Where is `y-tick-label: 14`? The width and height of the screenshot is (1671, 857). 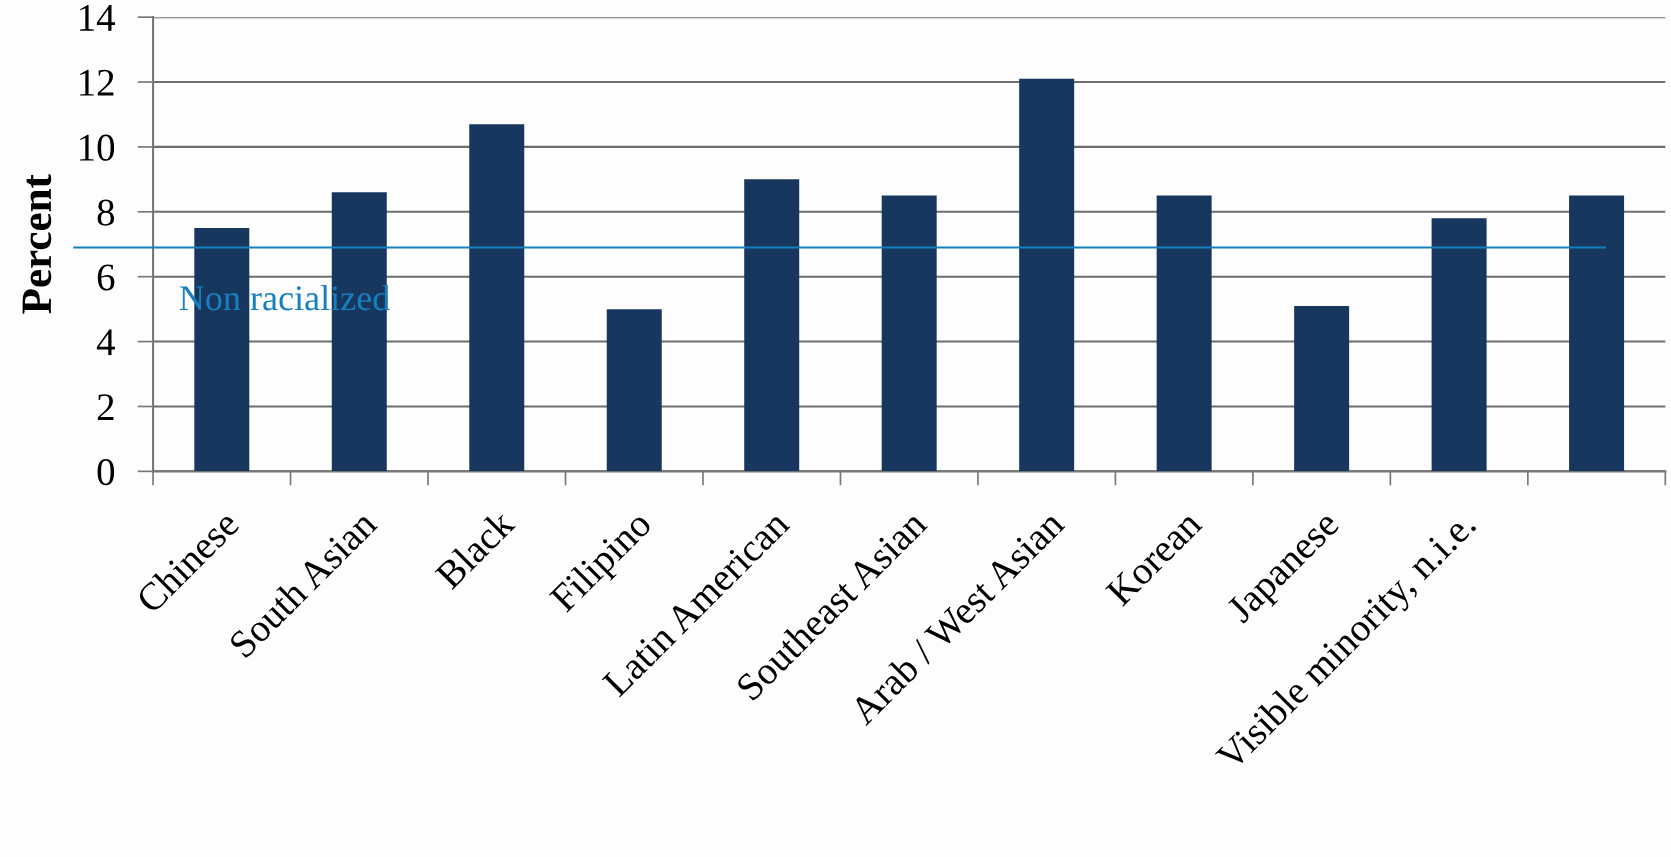 y-tick-label: 14 is located at coordinates (97, 17).